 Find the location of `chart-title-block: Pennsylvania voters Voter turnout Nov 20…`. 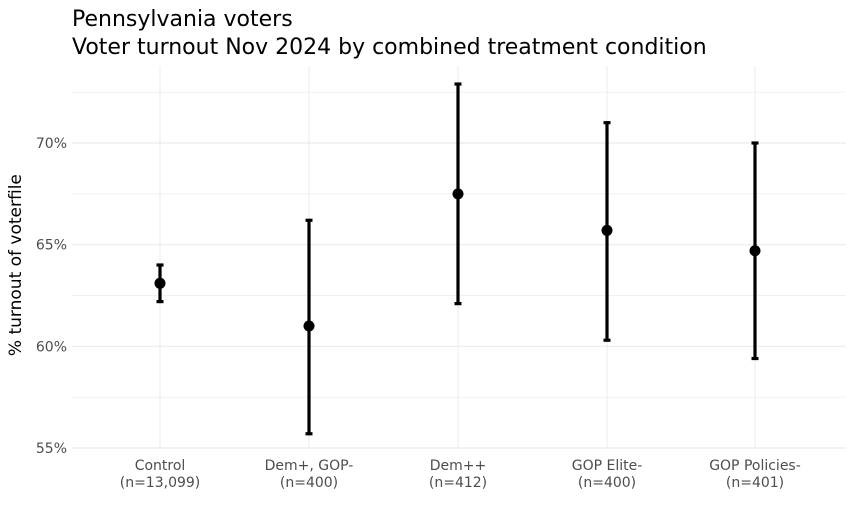

chart-title-block: Pennsylvania voters Voter turnout Nov 20… is located at coordinates (389, 34).